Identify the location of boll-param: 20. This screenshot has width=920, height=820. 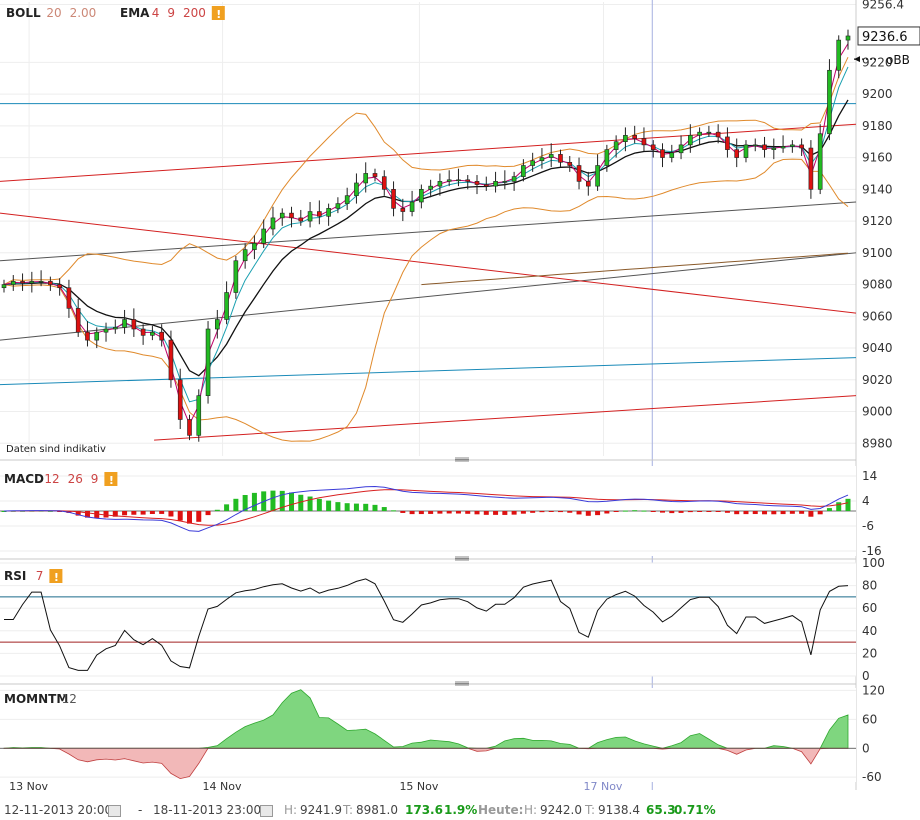
(53, 13).